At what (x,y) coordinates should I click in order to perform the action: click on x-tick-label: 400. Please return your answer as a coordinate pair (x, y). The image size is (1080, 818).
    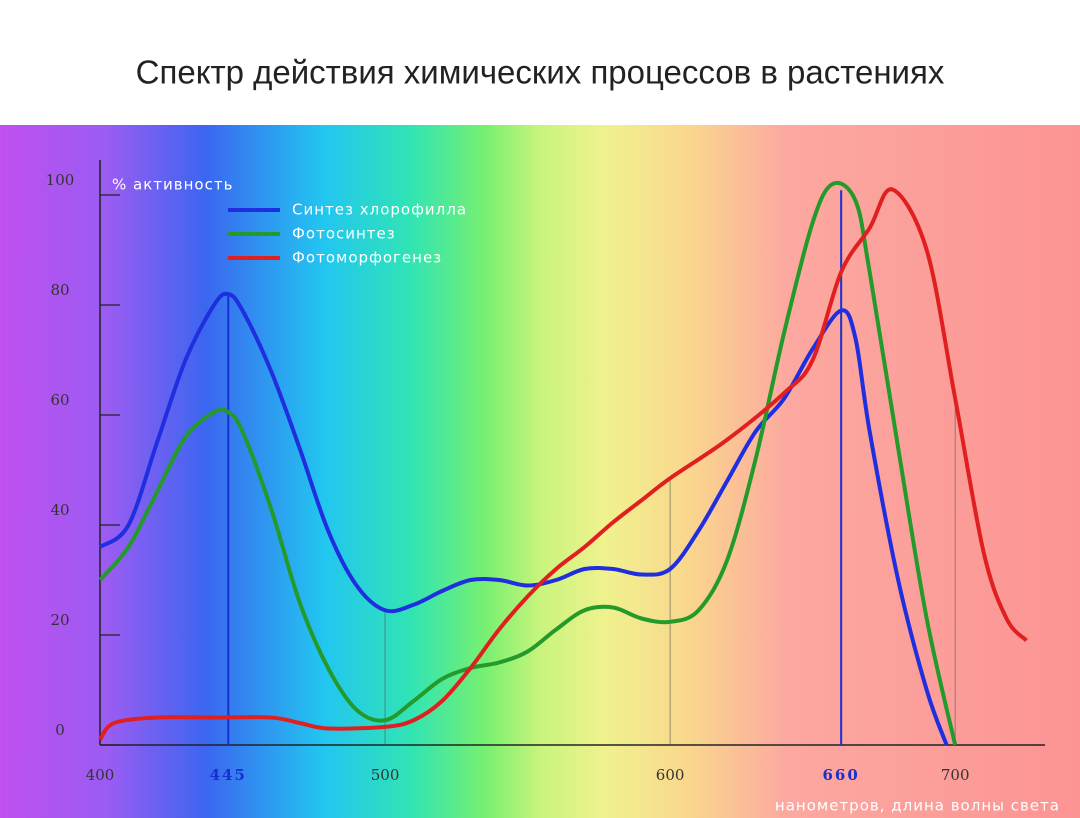
    Looking at the image, I should click on (100, 775).